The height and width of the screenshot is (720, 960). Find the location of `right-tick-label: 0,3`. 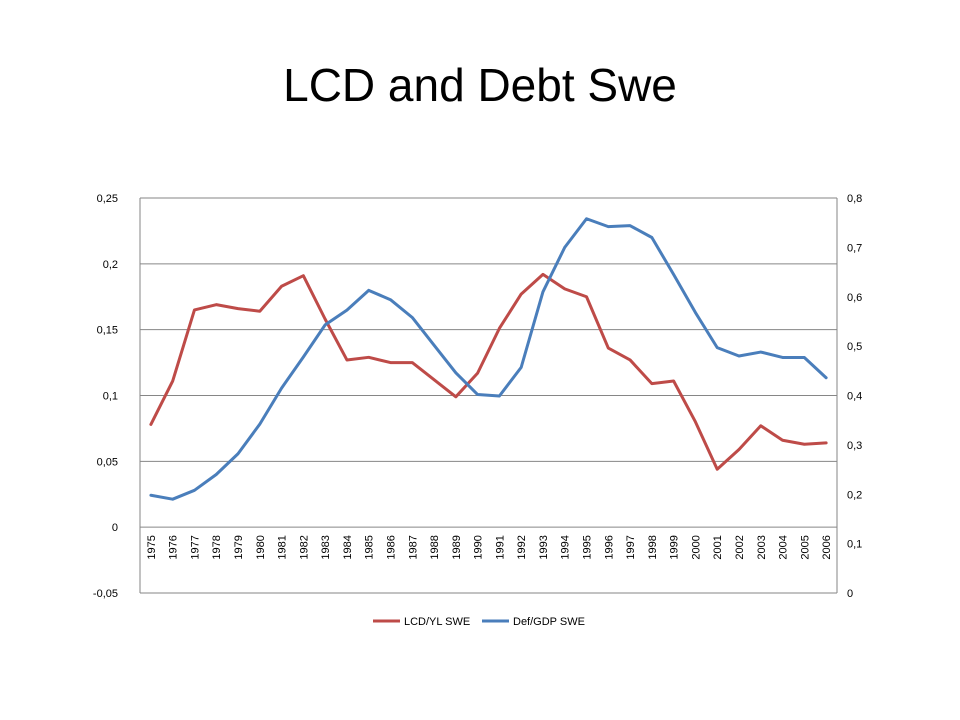

right-tick-label: 0,3 is located at coordinates (854, 446).